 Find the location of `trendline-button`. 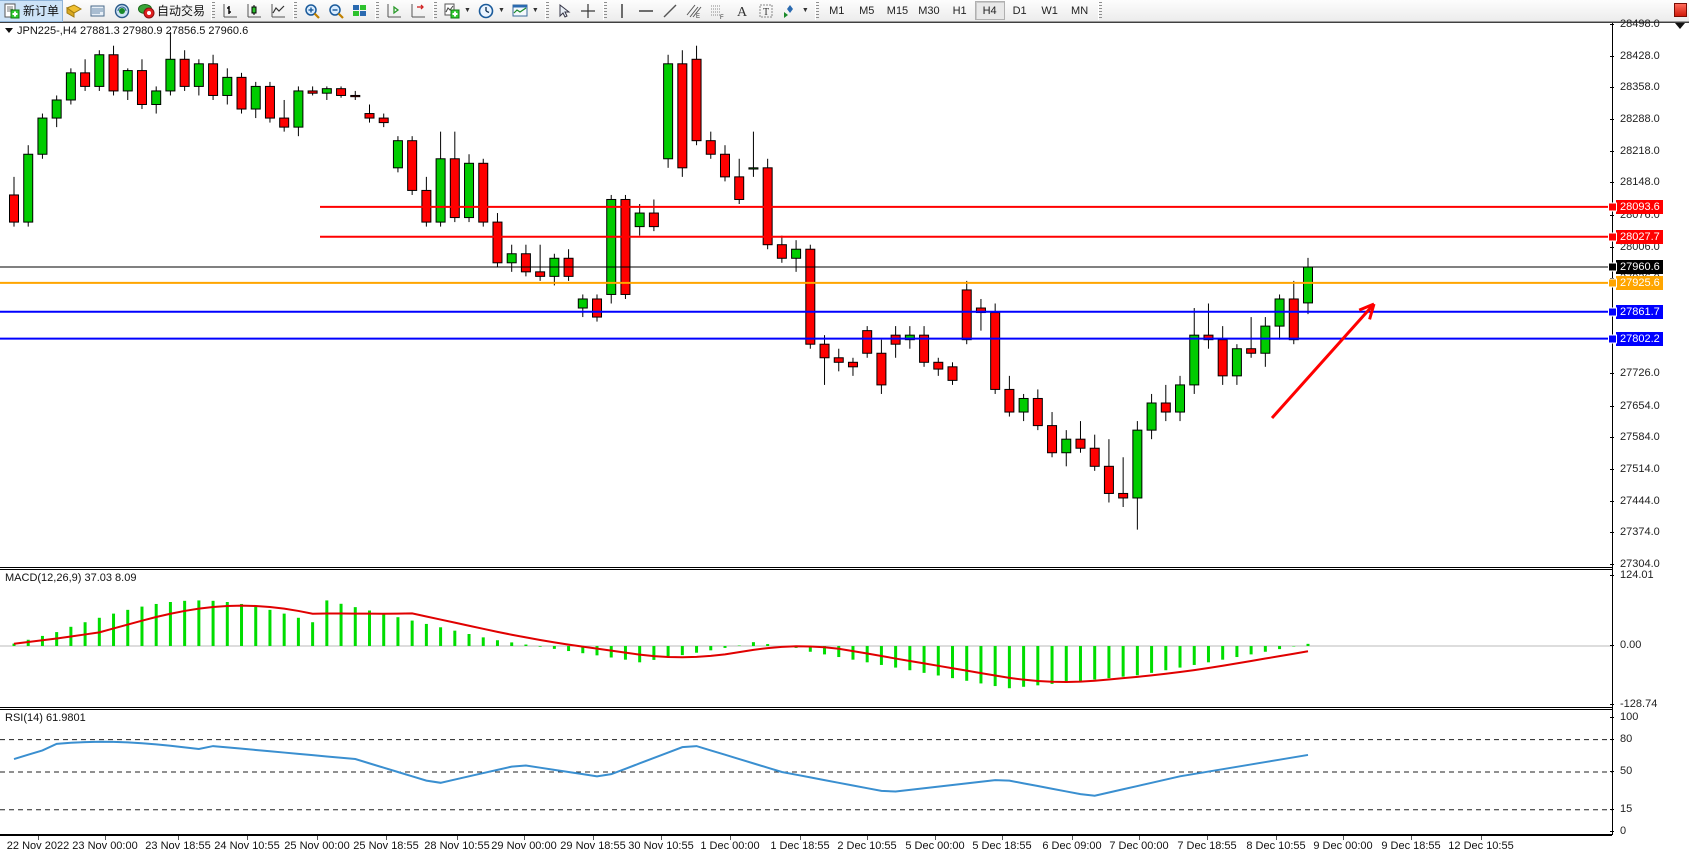

trendline-button is located at coordinates (670, 11).